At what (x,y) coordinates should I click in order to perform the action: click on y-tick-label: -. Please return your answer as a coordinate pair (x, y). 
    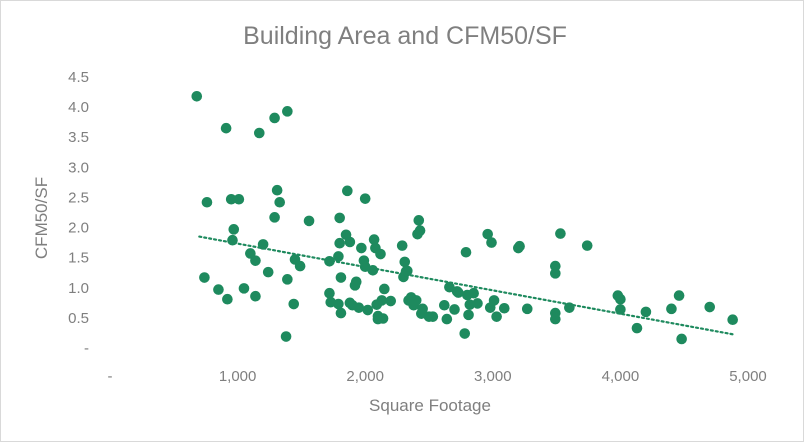
    Looking at the image, I should click on (86, 348).